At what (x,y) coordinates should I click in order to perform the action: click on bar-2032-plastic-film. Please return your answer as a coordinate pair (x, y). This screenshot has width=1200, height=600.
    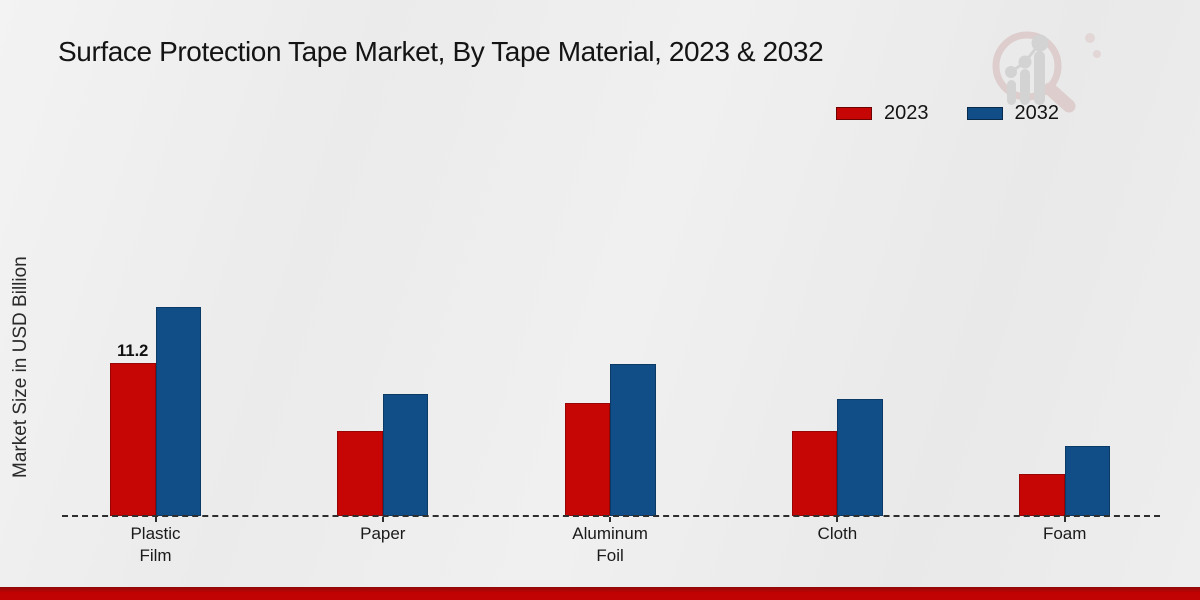
    Looking at the image, I should click on (178, 411).